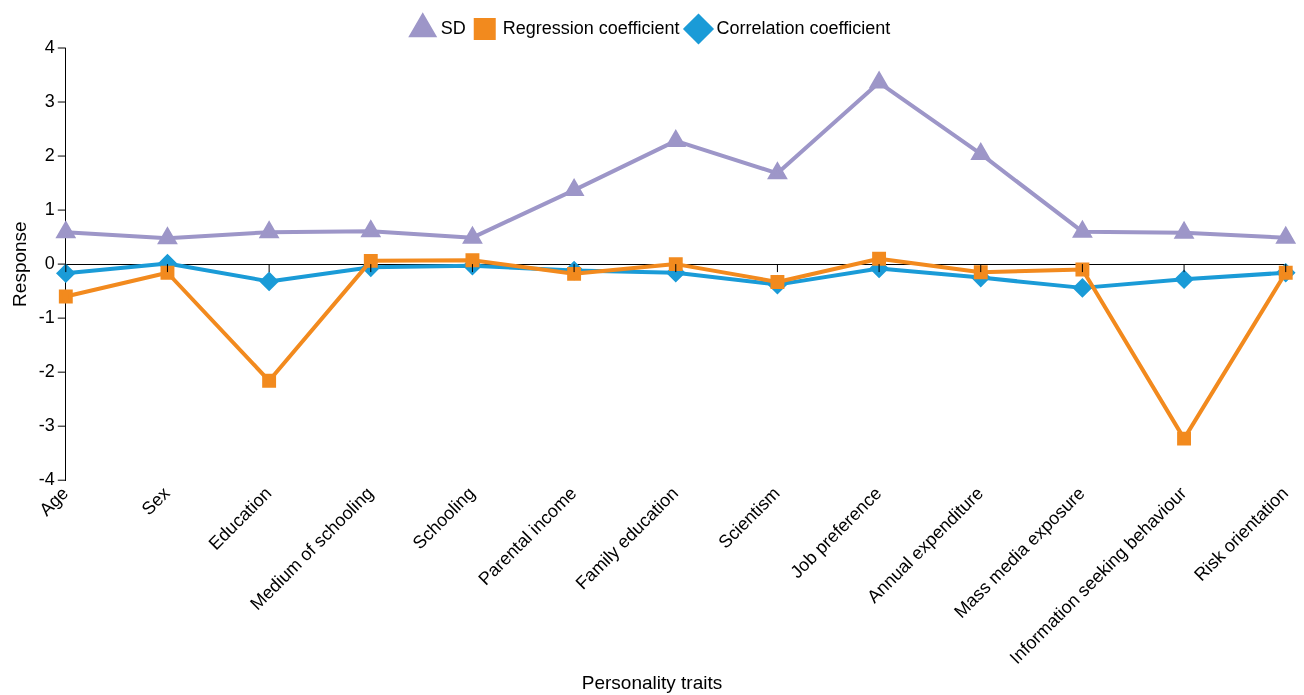  Describe the element at coordinates (46, 317) in the screenshot. I see `y-tick-label: -1` at that location.